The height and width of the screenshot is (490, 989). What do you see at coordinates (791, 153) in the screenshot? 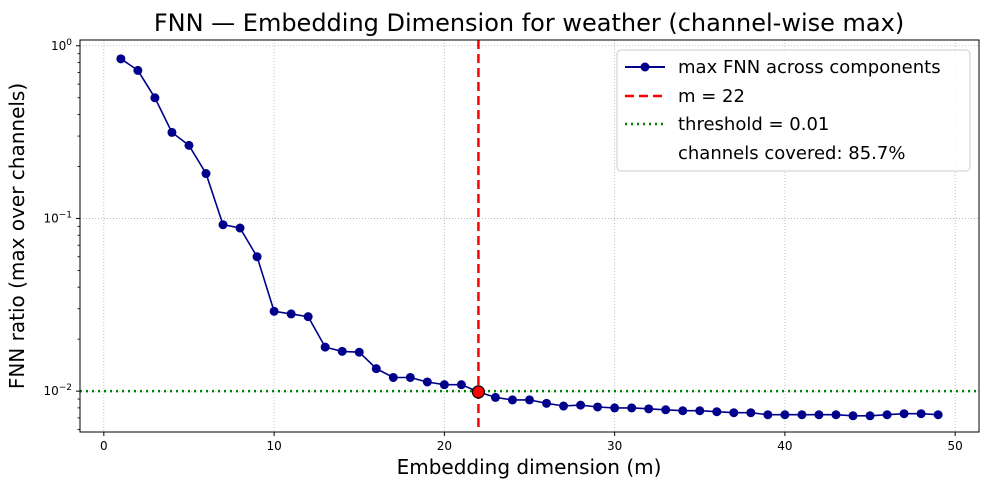
I see `legend-label-channels-covered: channels covered: 85.7%` at bounding box center [791, 153].